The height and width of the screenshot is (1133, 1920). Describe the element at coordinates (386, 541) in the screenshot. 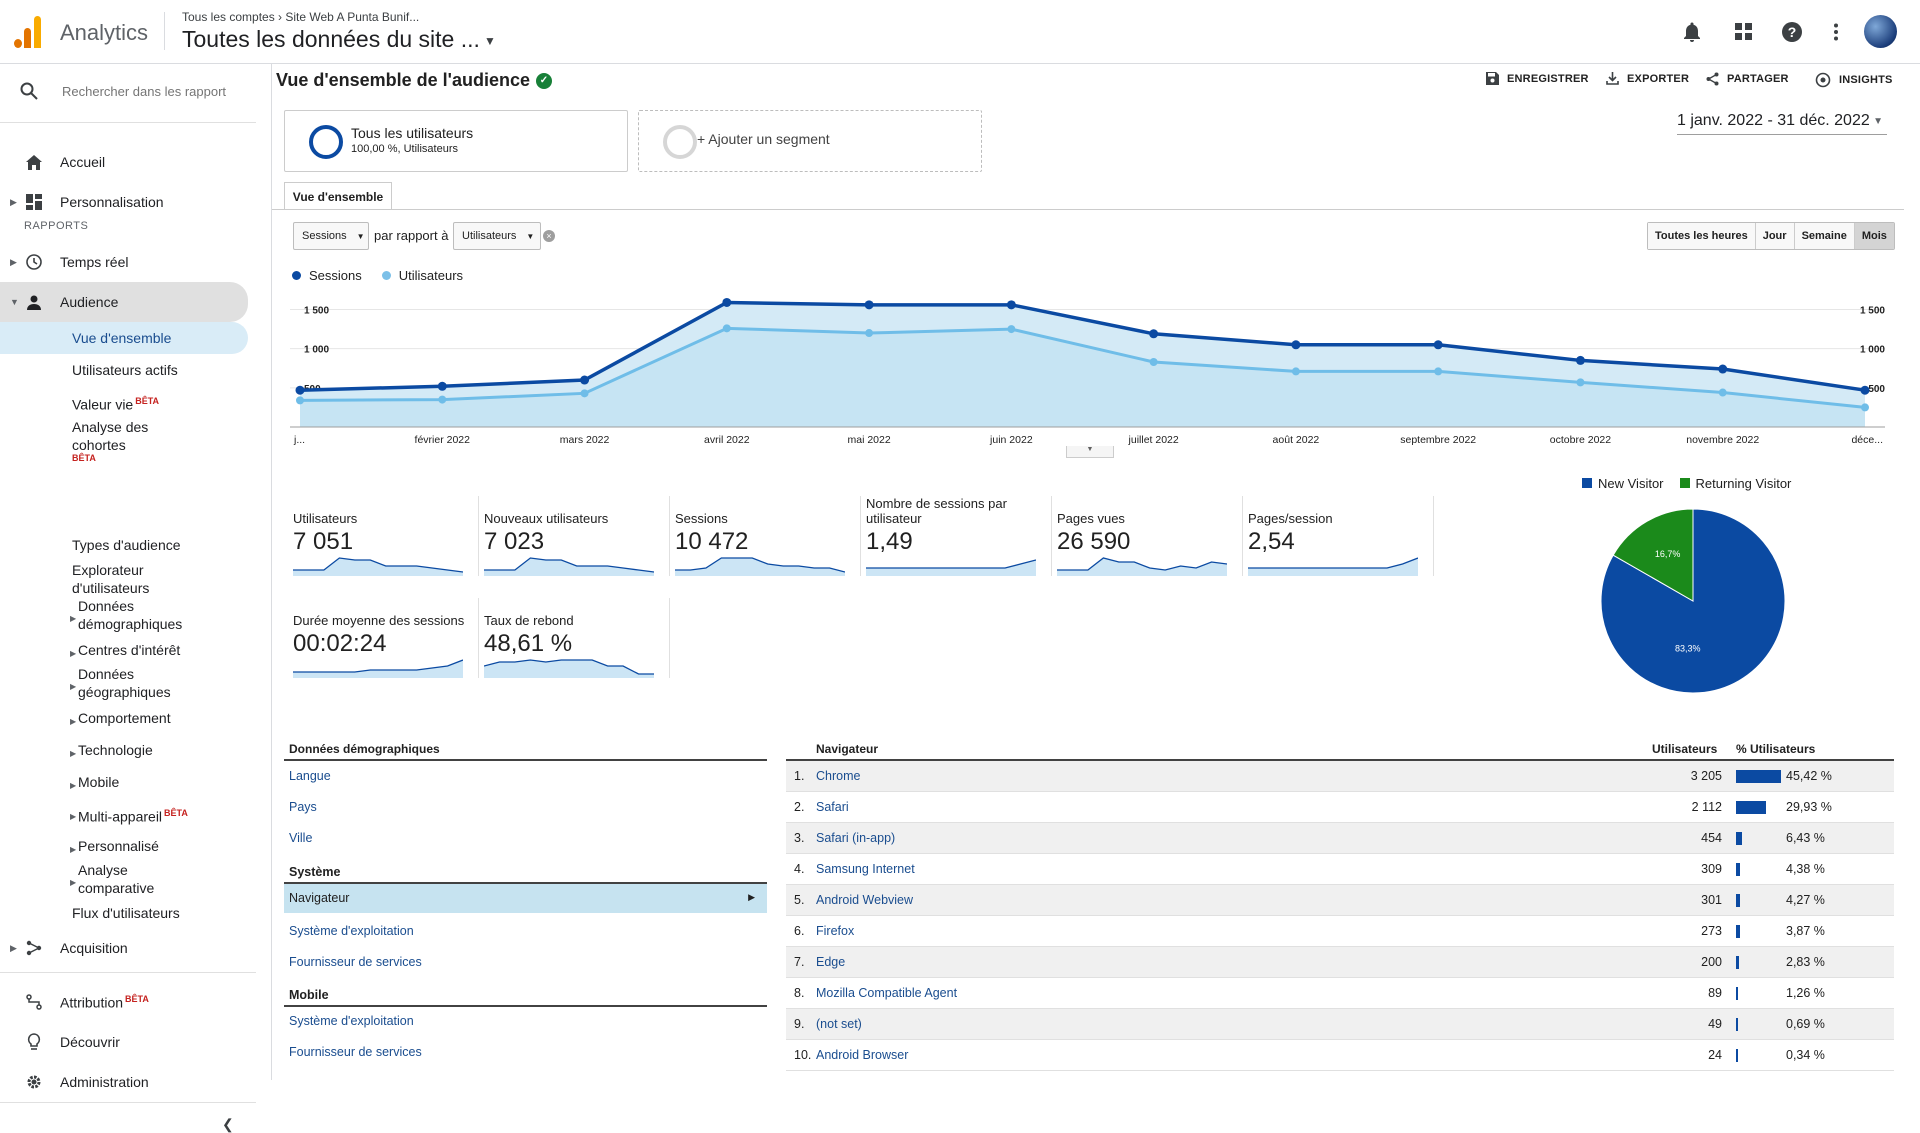

I see `metric-card: Utilisateurs 7 051` at that location.